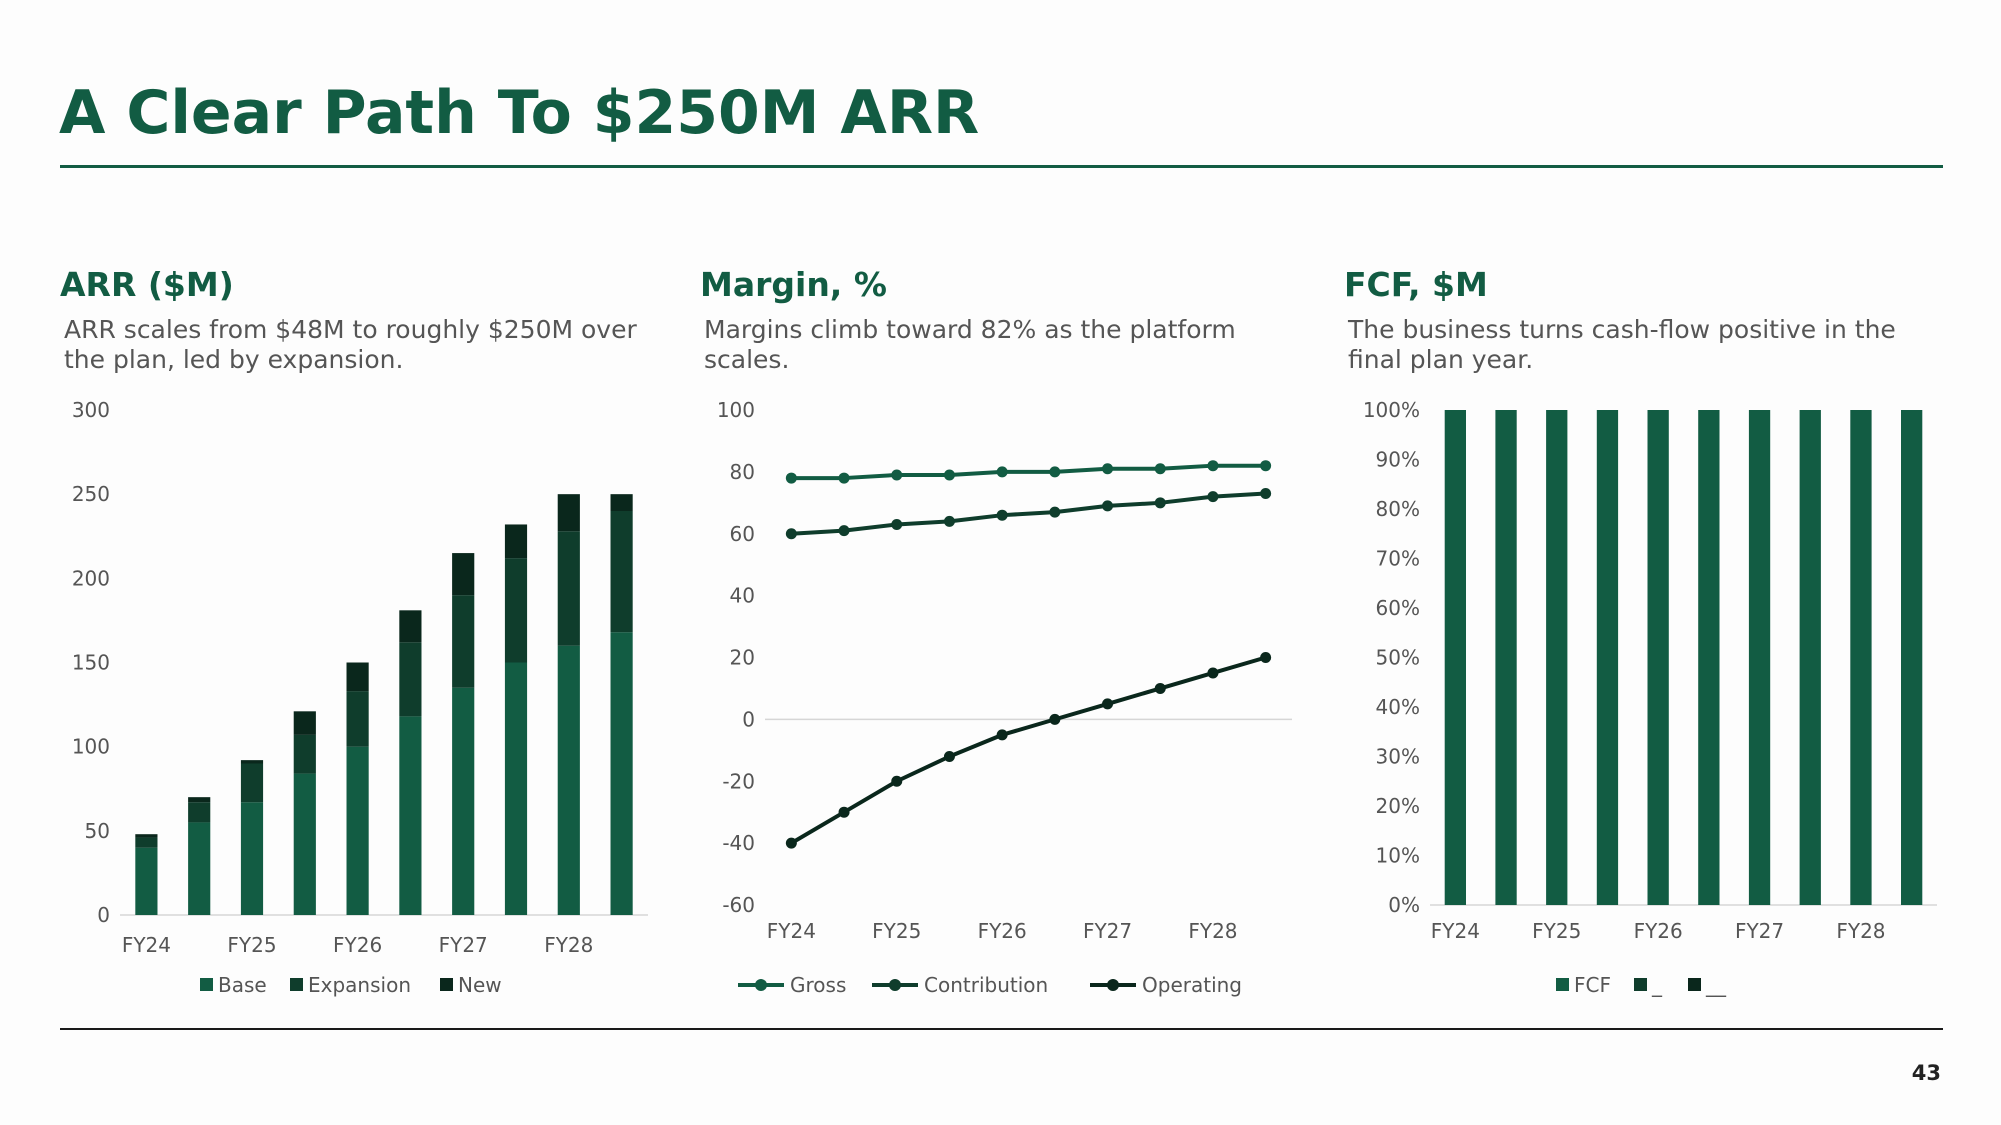  I want to click on y-tick-label: 10%, so click(1398, 856).